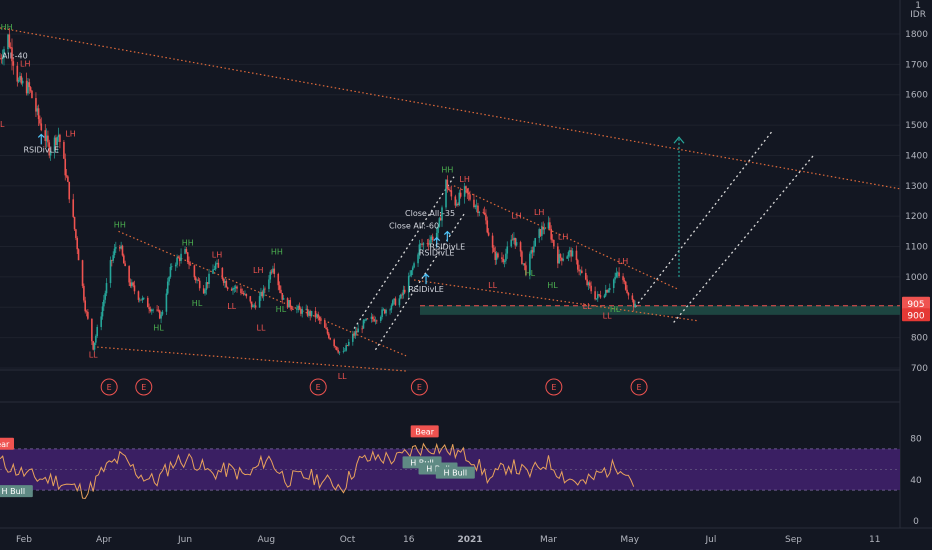 The image size is (932, 550). What do you see at coordinates (919, 369) in the screenshot?
I see `price-tick-label: 700` at bounding box center [919, 369].